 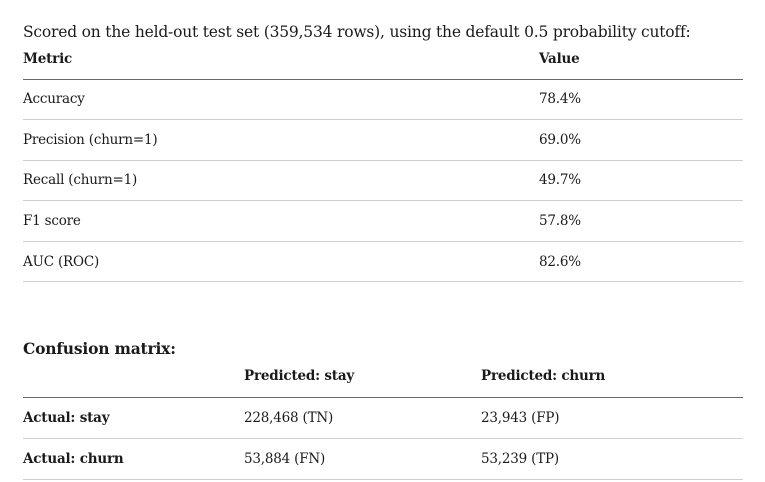 I want to click on value-column-header: Value, so click(x=641, y=59).